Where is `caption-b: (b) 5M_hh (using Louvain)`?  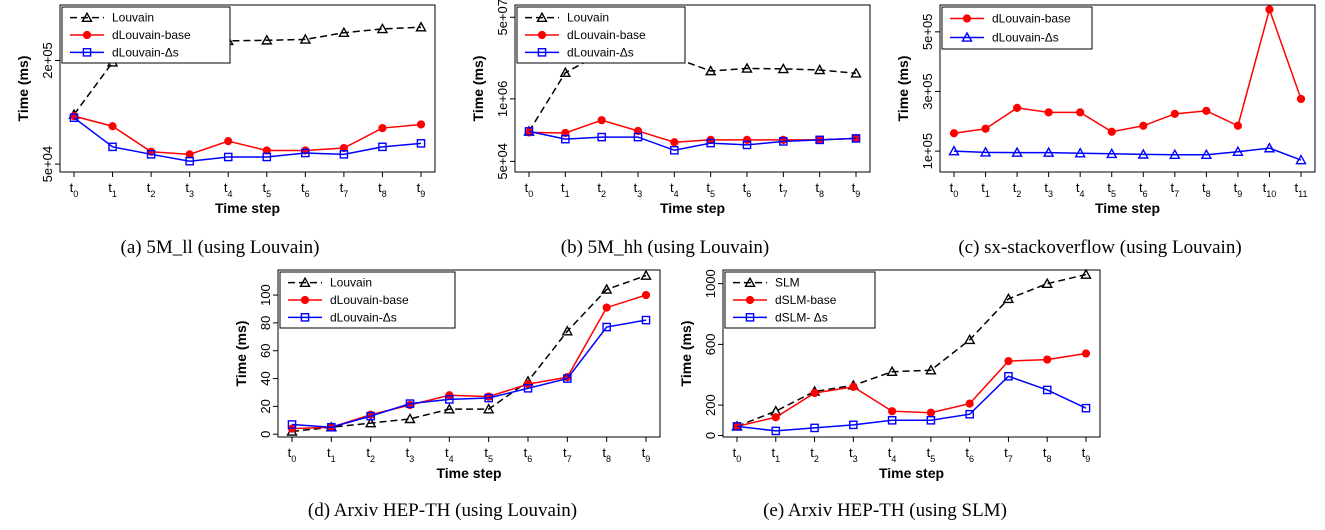 caption-b: (b) 5M_hh (using Louvain) is located at coordinates (665, 247).